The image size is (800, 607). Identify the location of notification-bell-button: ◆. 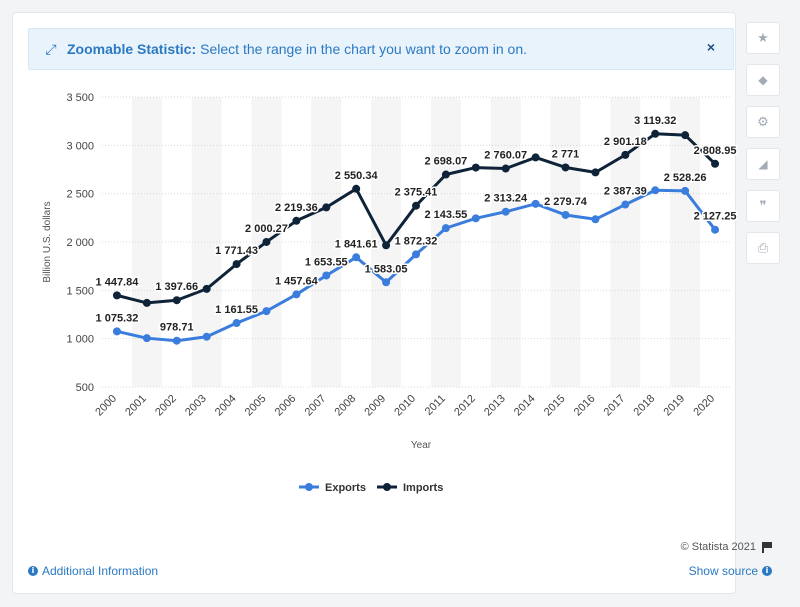
(763, 80).